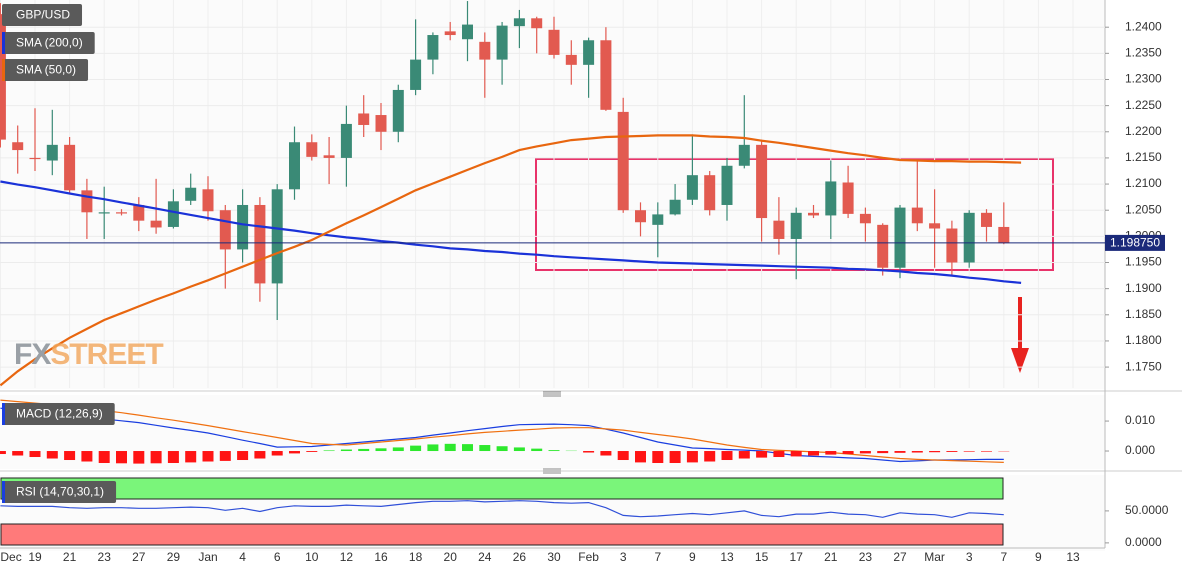  I want to click on rsi-upper-band, so click(502, 488).